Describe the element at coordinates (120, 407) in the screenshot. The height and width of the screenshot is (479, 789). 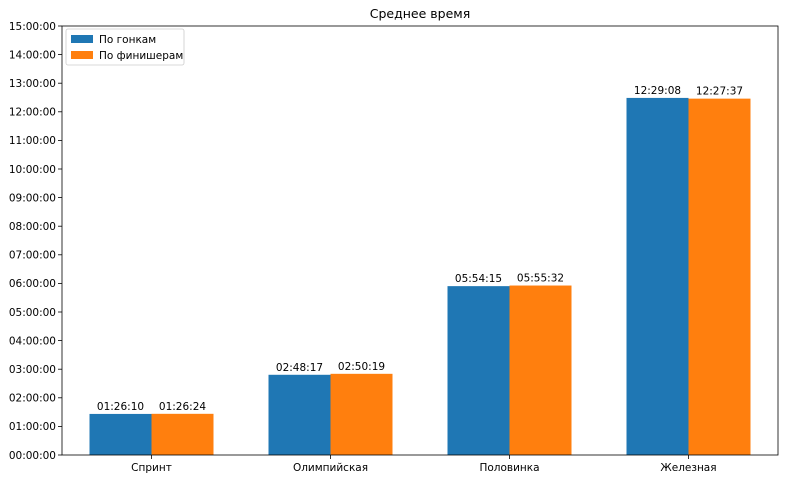
I see `data-label: 01:26:10` at that location.